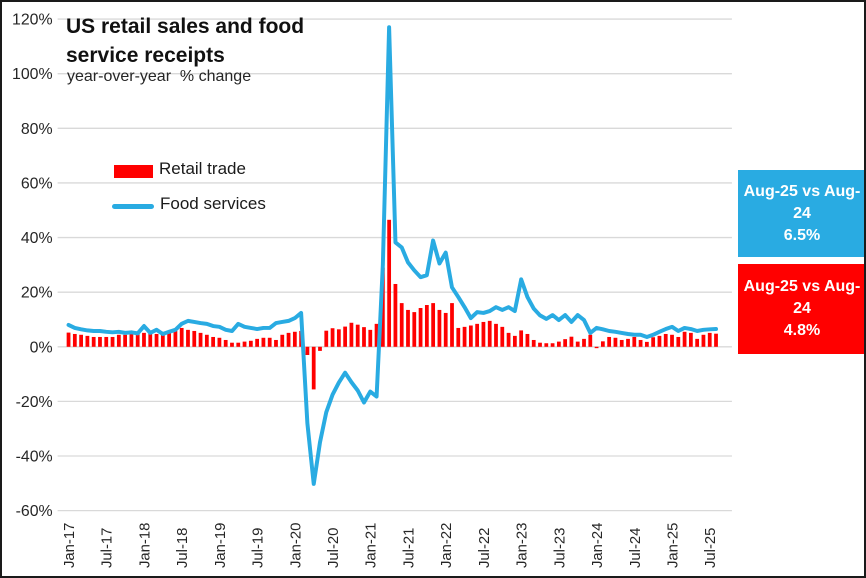  What do you see at coordinates (34, 456) in the screenshot?
I see `y-tick-label: -40%` at bounding box center [34, 456].